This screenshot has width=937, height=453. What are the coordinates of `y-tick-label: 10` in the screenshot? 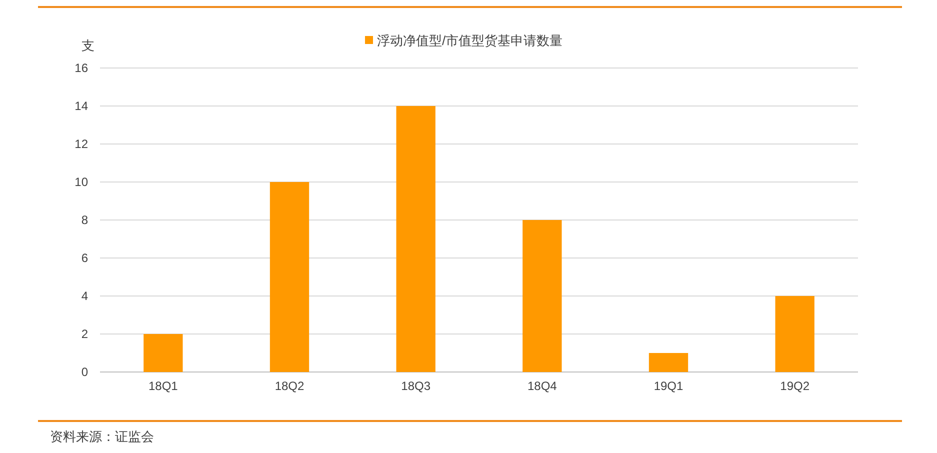 It's located at (81, 182).